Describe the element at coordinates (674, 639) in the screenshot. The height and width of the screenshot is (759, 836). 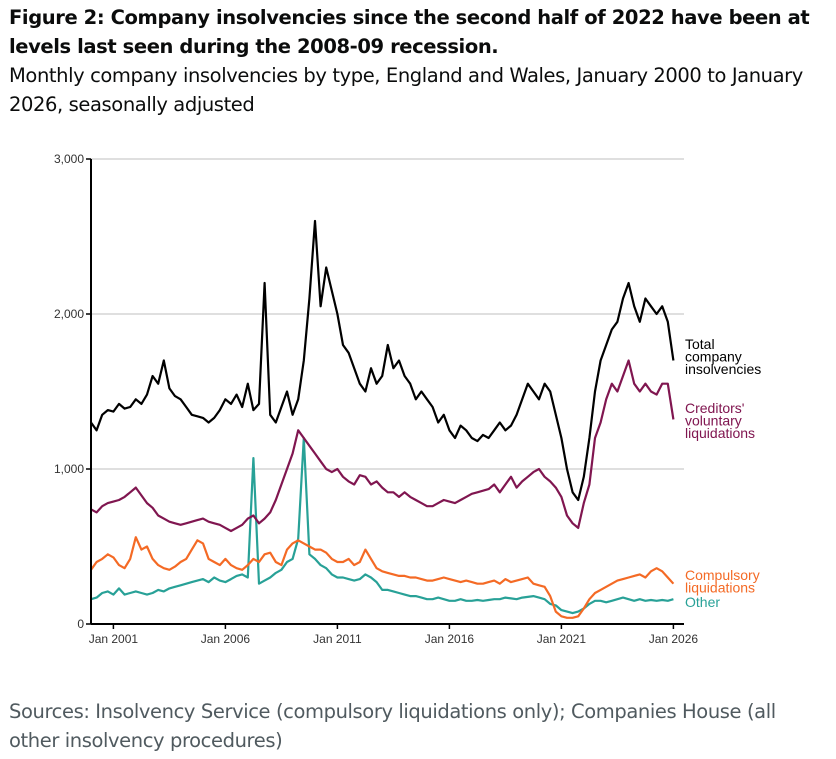
I see `x-tick-label: Jan 2026` at that location.